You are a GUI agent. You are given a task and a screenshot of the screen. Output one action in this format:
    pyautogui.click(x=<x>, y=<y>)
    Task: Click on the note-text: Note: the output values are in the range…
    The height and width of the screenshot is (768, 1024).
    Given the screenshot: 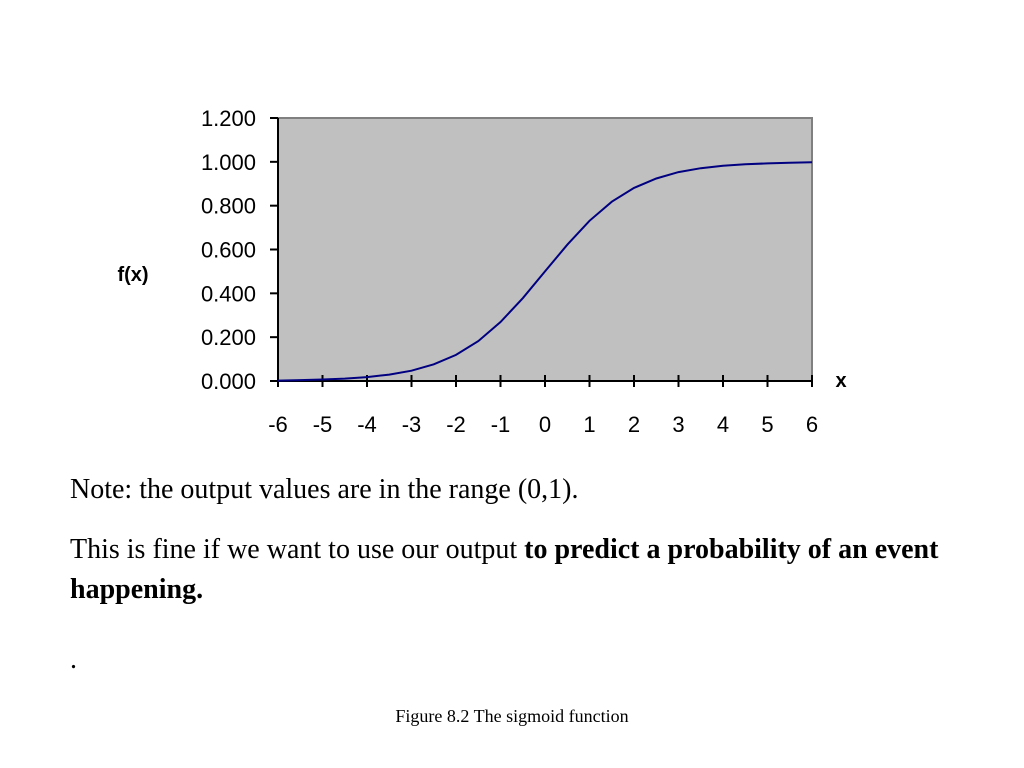 What is the action you would take?
    pyautogui.click(x=324, y=489)
    